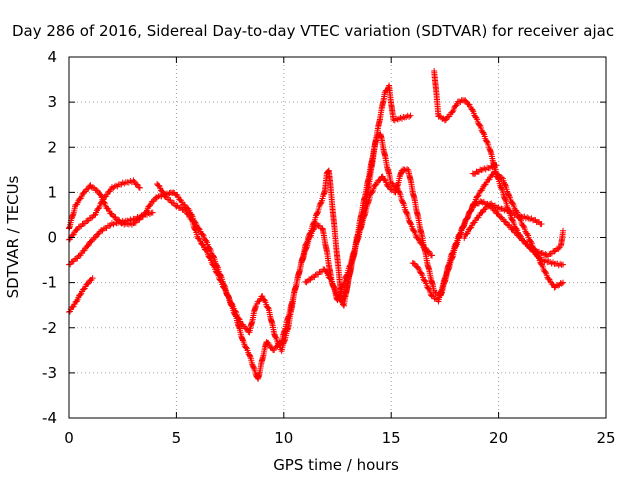 The width and height of the screenshot is (640, 480). I want to click on x-tick-label: 20, so click(498, 438).